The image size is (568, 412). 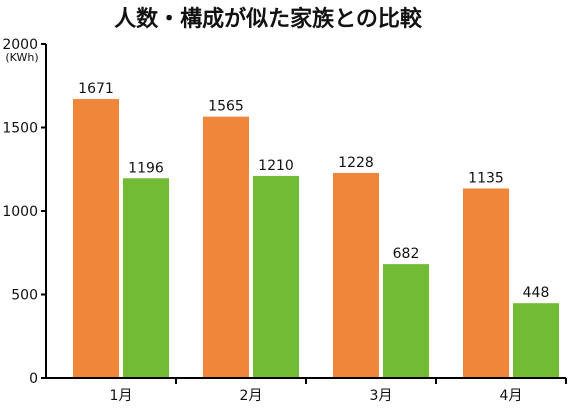 What do you see at coordinates (268, 19) in the screenshot?
I see `chart-title: 人数・構成が似た家族との比較` at bounding box center [268, 19].